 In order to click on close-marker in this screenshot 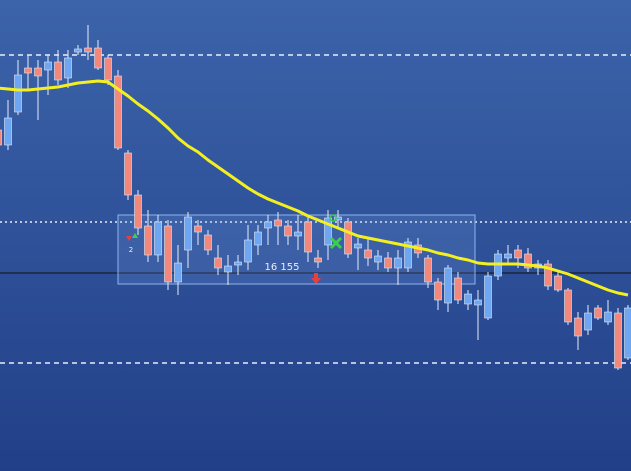, I will do `click(336, 243)`.